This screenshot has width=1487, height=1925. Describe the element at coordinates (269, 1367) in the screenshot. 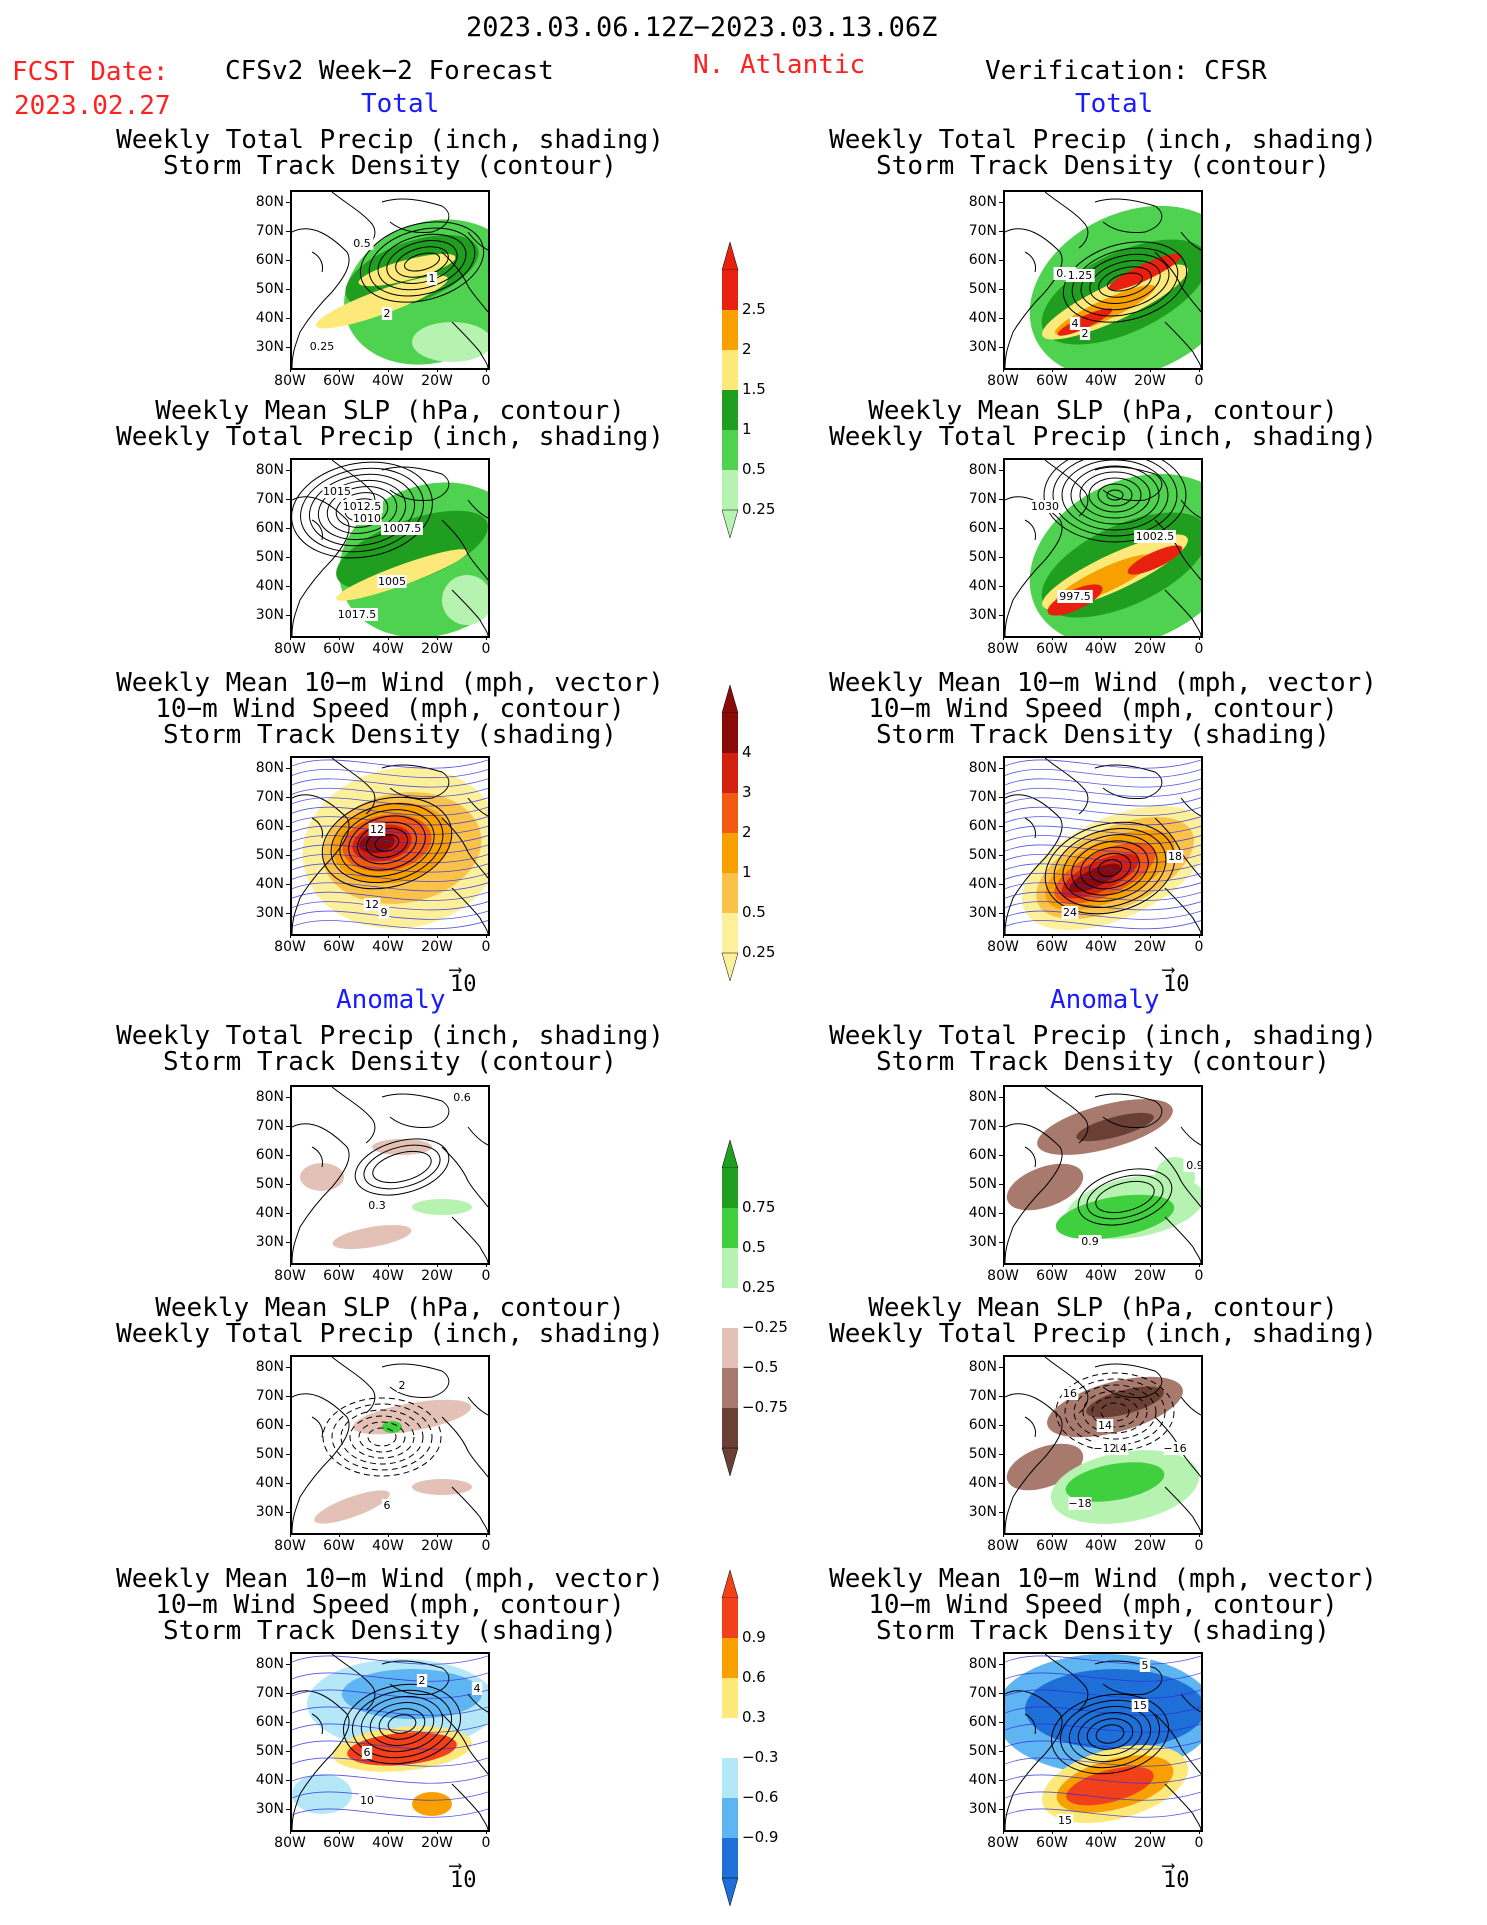

I see `lat-label: 80N` at that location.